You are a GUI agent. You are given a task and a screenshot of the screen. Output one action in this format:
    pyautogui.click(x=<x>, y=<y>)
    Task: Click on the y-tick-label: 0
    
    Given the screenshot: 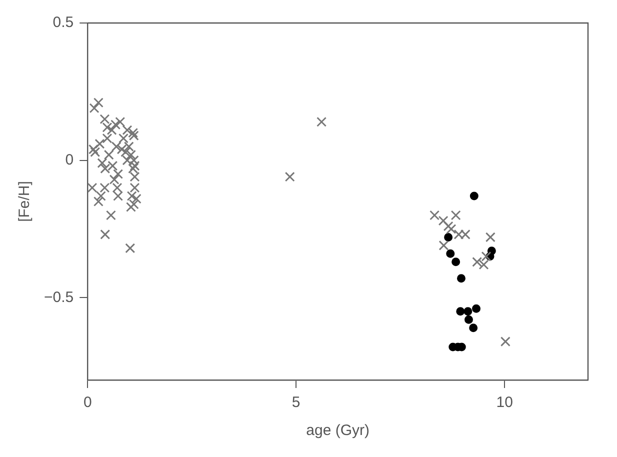 What is the action you would take?
    pyautogui.click(x=69, y=159)
    